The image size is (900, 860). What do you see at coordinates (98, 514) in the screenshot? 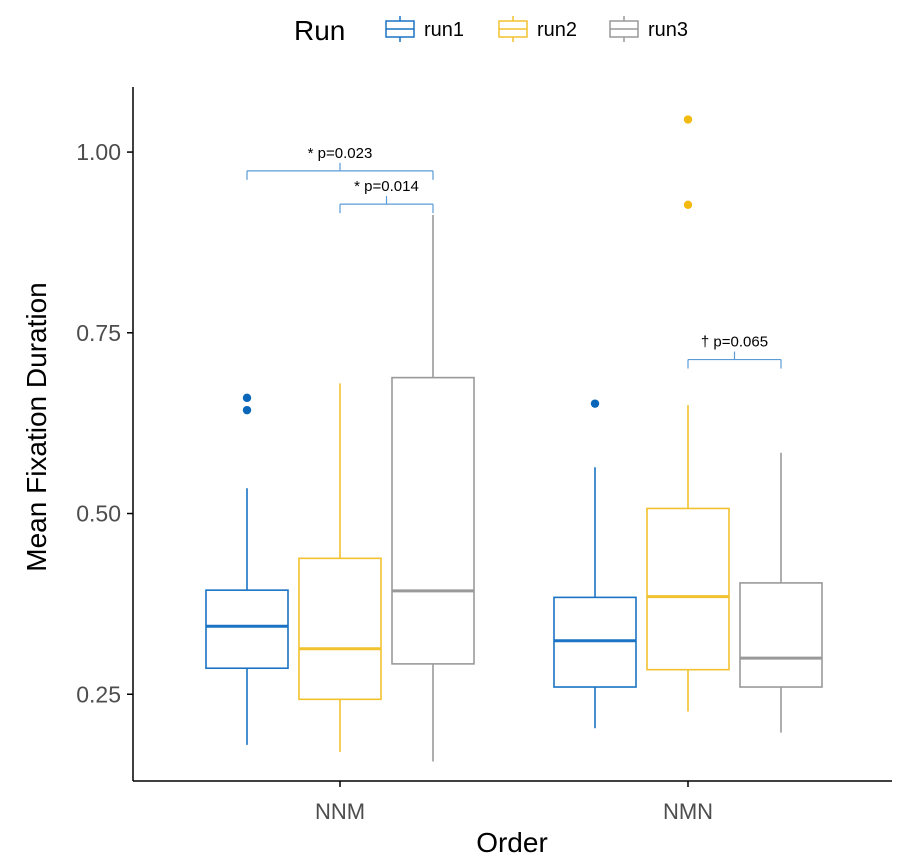
I see `y-tick-label: 0.50` at bounding box center [98, 514].